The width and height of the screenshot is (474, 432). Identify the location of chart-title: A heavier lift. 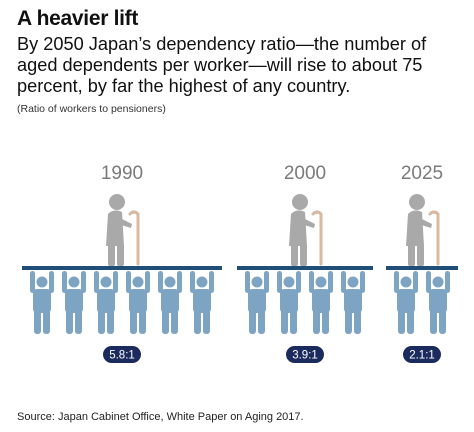
(78, 18).